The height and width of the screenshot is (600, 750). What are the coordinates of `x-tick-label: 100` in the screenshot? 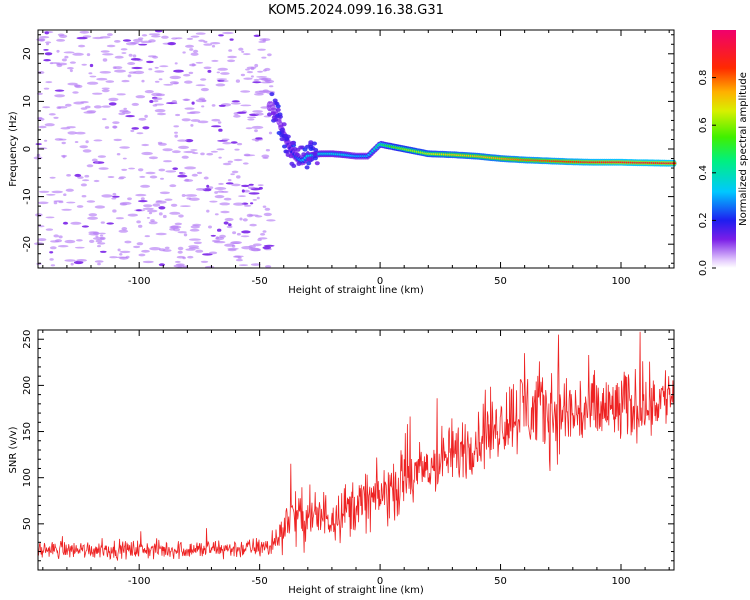 It's located at (620, 581).